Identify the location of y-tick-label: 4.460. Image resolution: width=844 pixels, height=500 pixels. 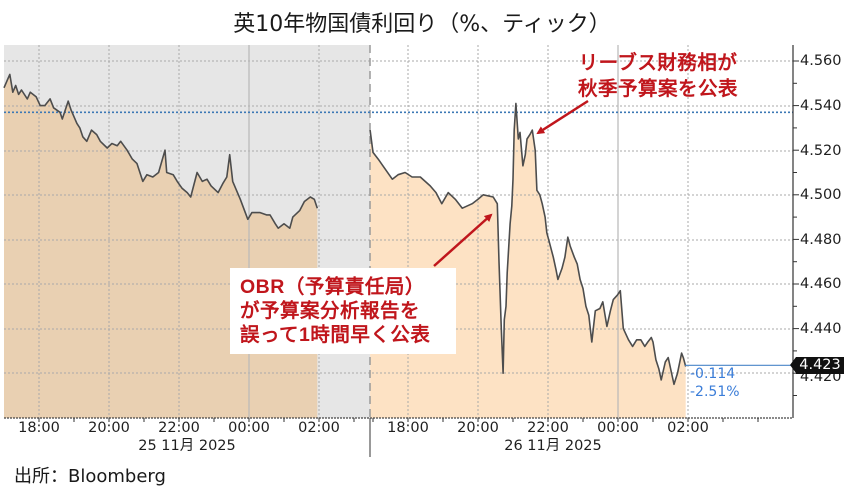
(821, 284).